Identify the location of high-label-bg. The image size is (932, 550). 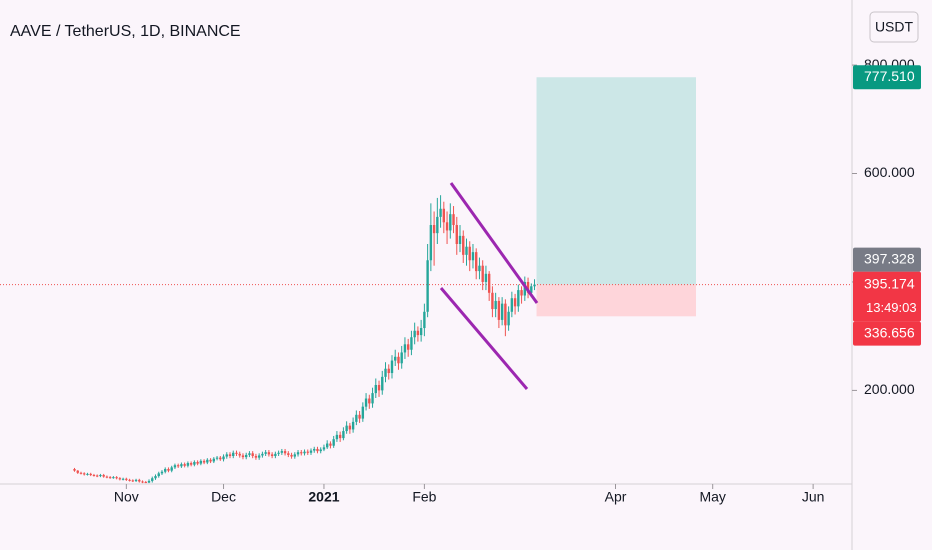
(887, 259).